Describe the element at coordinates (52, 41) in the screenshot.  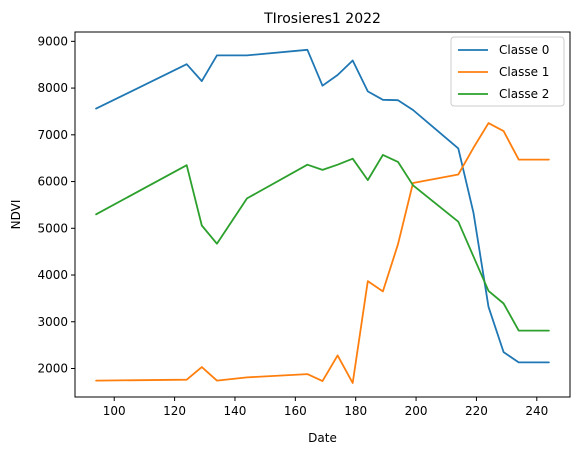
I see `y-tick-label: 9000` at that location.